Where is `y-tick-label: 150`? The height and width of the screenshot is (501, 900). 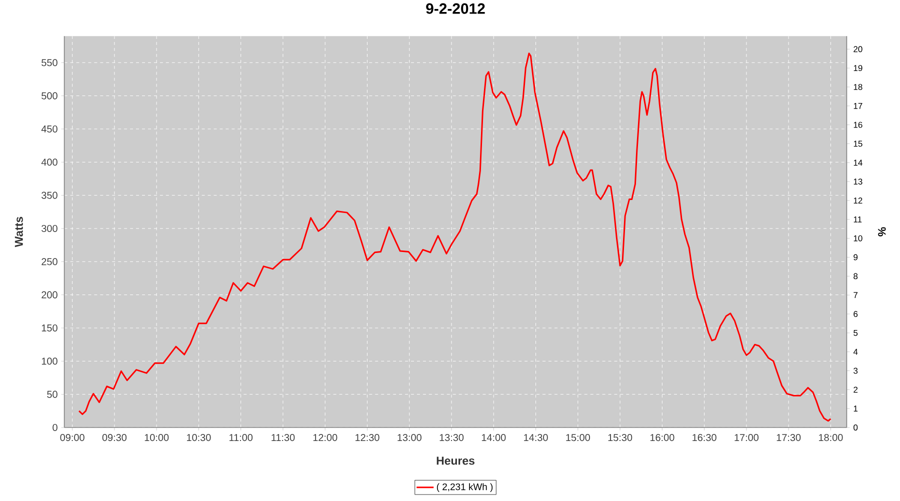
y-tick-label: 150 is located at coordinates (50, 328).